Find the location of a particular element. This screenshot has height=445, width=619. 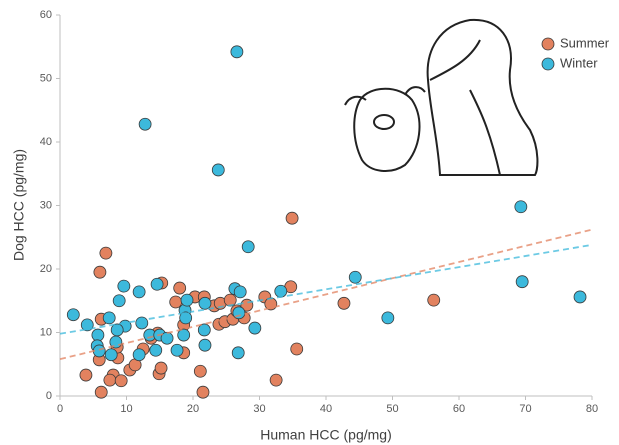

x-tick-label: 60 is located at coordinates (459, 409).